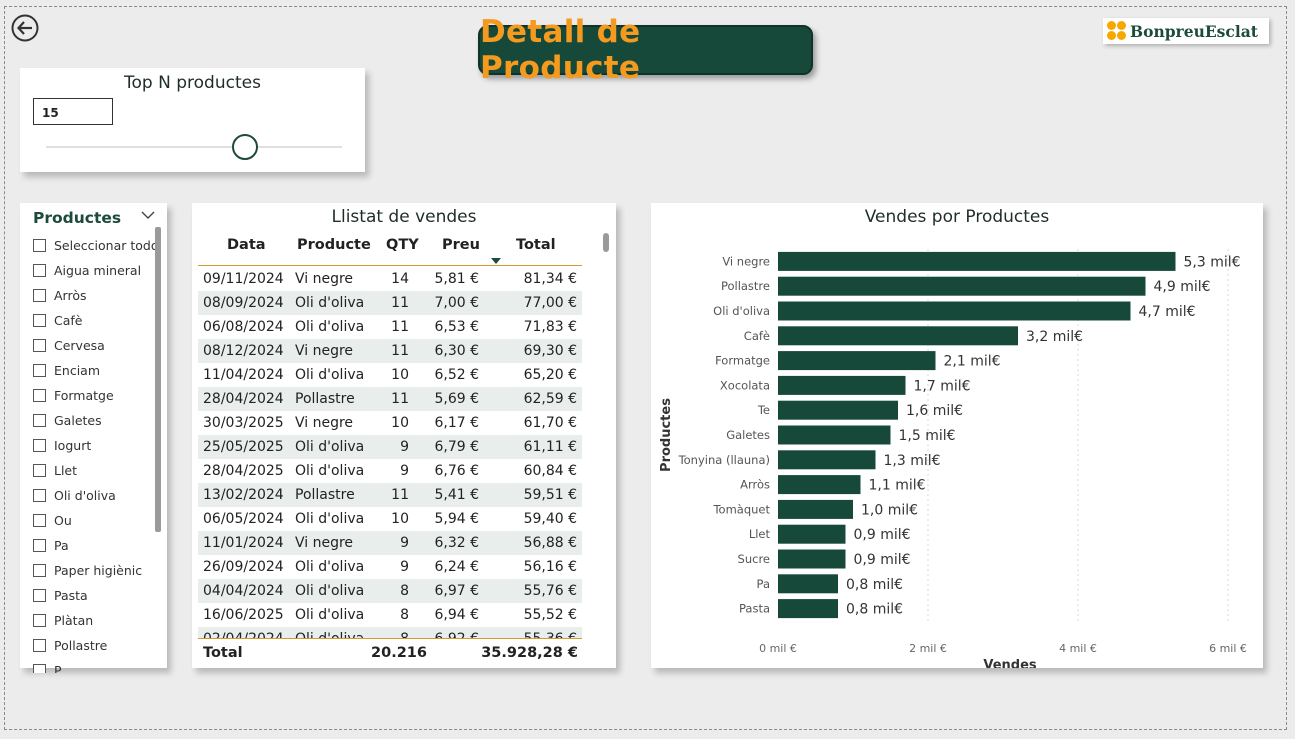  Describe the element at coordinates (456, 327) in the screenshot. I see `cell-price: 6,53 €` at that location.